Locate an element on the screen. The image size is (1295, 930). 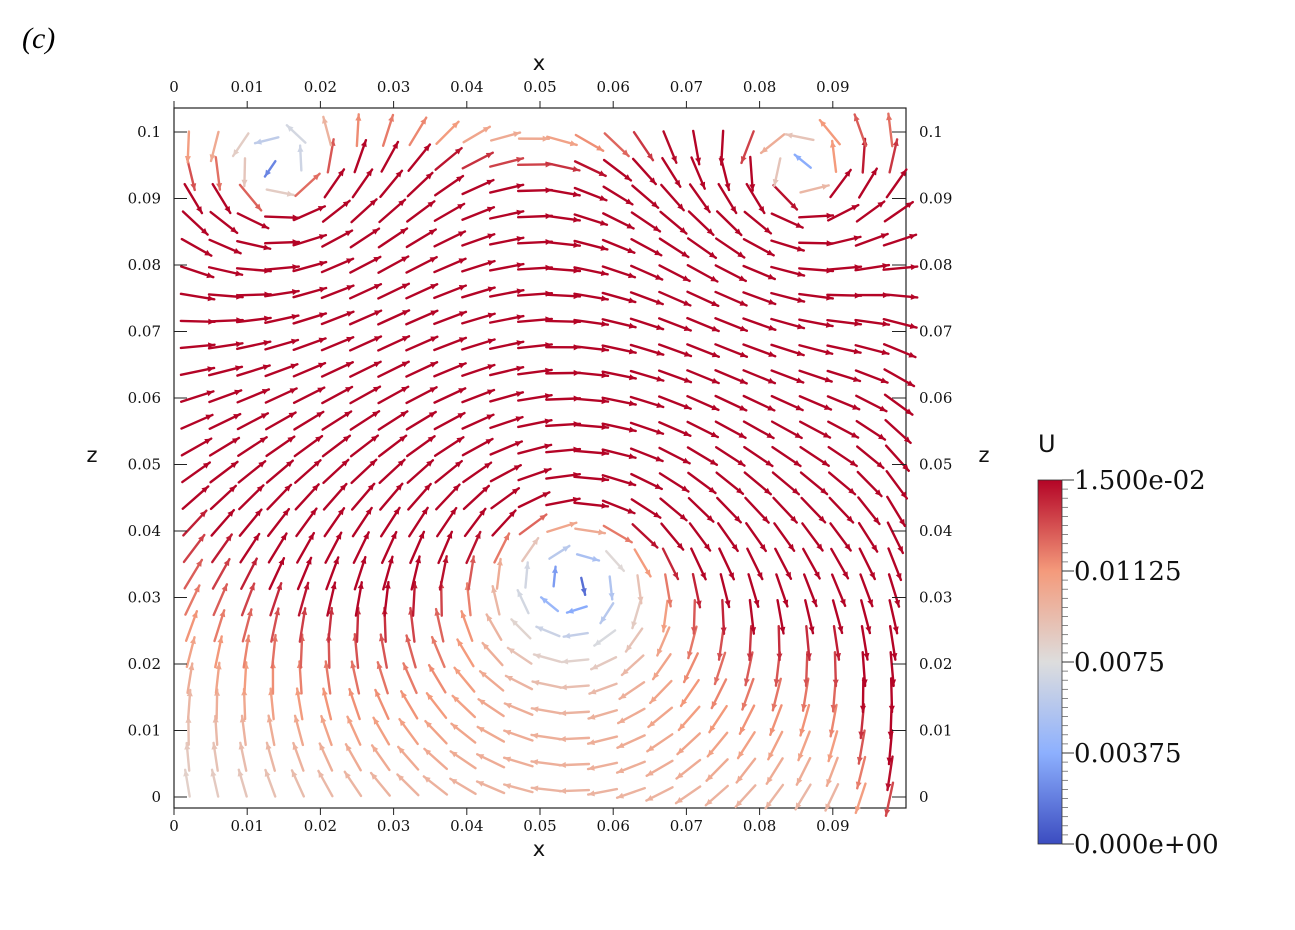
colorbar-scale is located at coordinates (1050, 662).